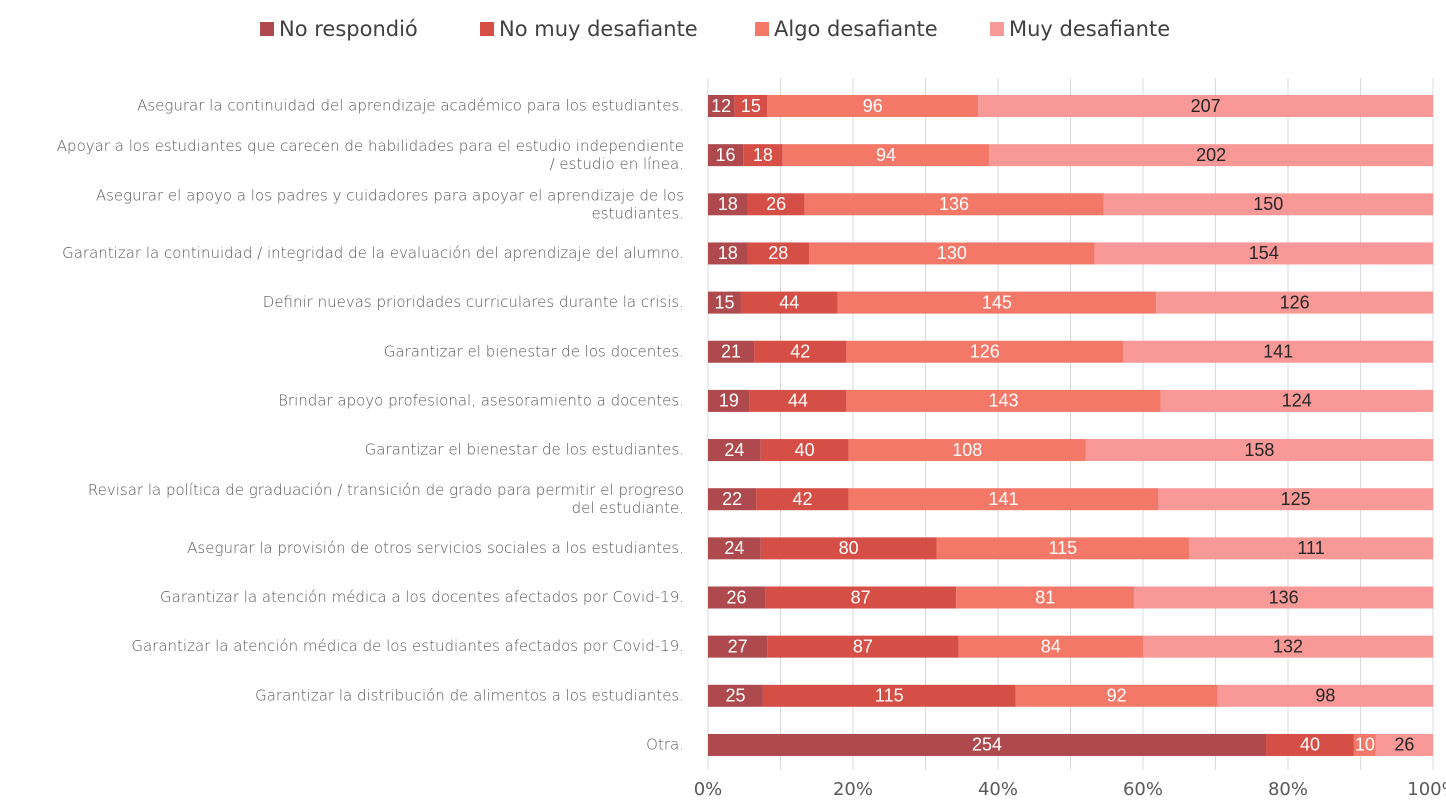 Image resolution: width=1446 pixels, height=803 pixels. I want to click on data-label: 111, so click(1310, 548).